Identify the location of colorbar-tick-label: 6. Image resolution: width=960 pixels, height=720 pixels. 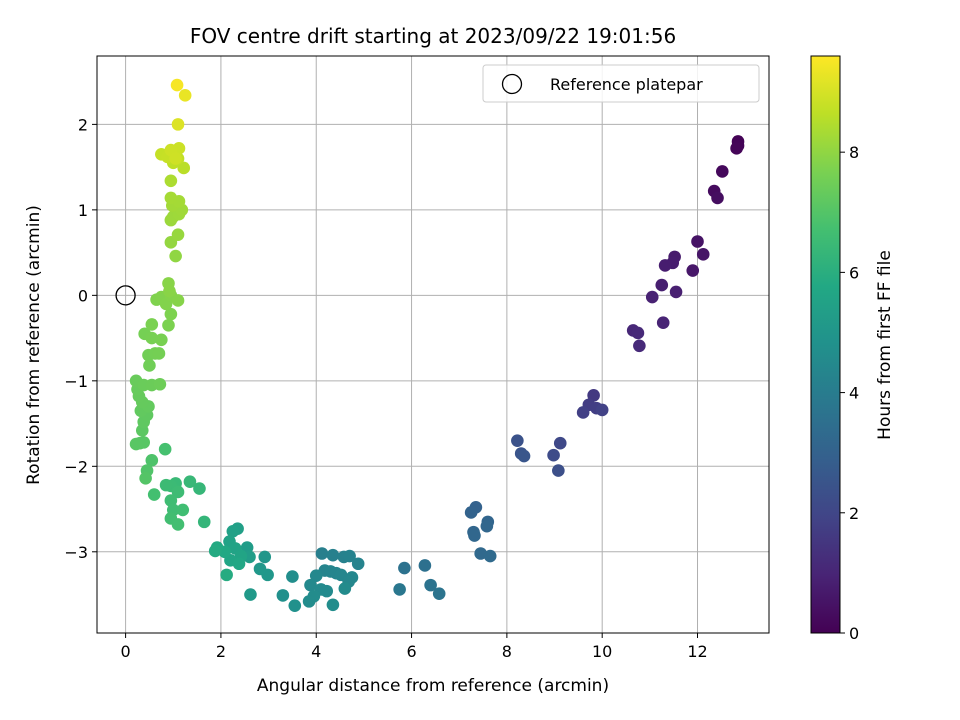
(854, 272).